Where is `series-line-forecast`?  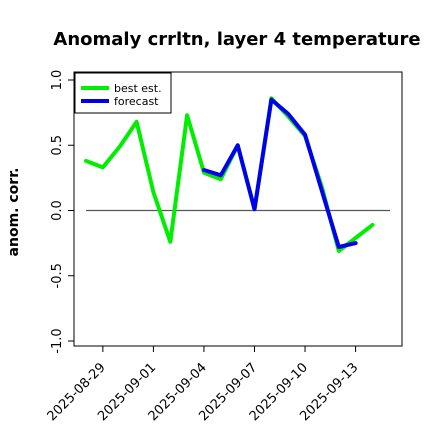
series-line-forecast is located at coordinates (280, 173).